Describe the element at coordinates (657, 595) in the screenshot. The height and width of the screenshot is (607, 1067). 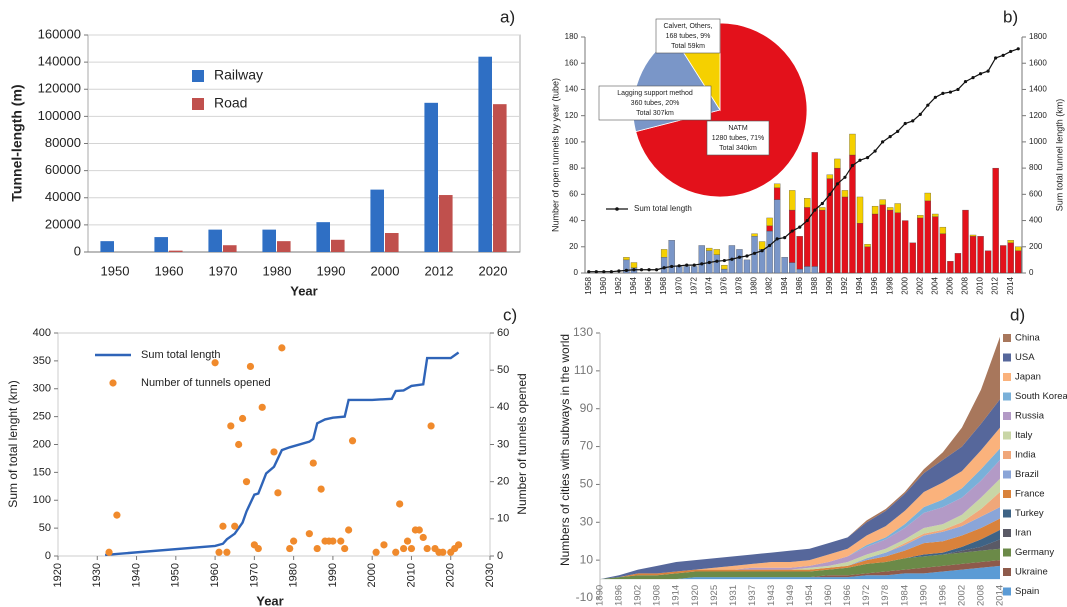
I see `x-tick-label: 1908` at that location.